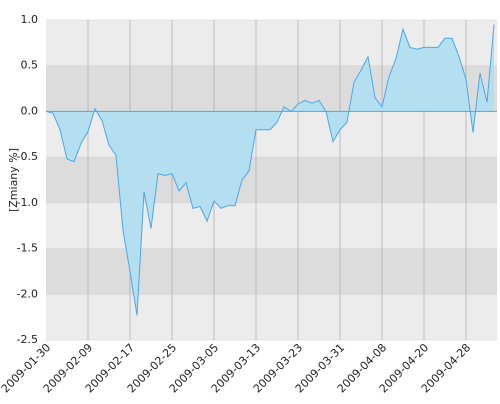 Image resolution: width=500 pixels, height=404 pixels. I want to click on y-axis-label: [Zmiany %], so click(13, 180).